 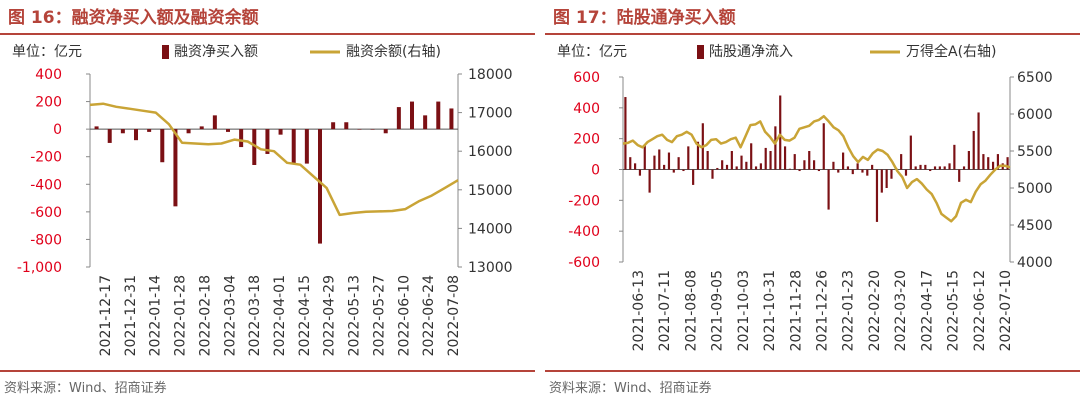 I want to click on left-tick-label: -600, so click(x=584, y=263).